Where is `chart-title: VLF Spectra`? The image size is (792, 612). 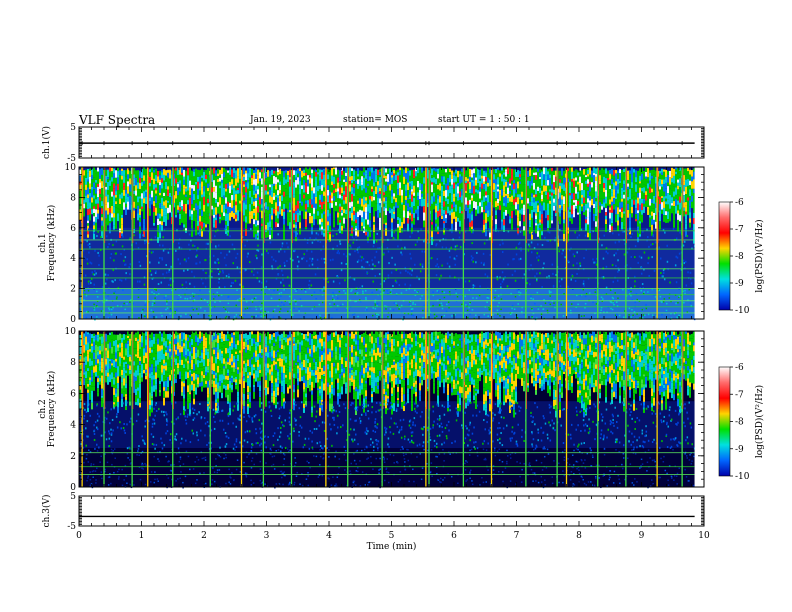
chart-title: VLF Spectra is located at coordinates (117, 120).